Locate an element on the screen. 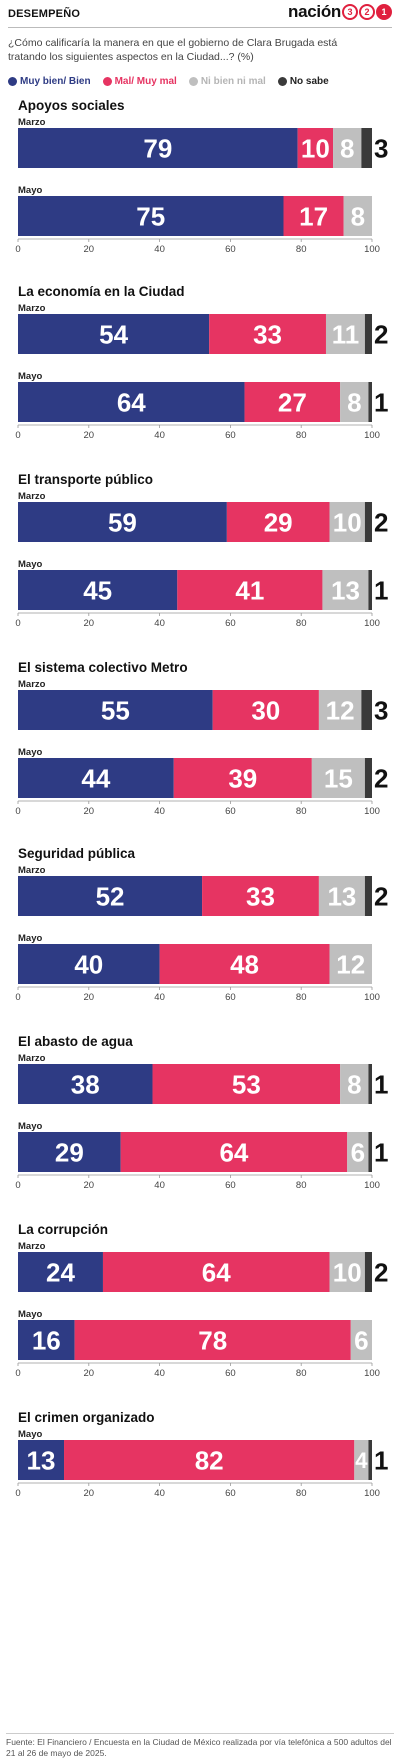  brand-logo: nación 3 2 1 is located at coordinates (340, 12).